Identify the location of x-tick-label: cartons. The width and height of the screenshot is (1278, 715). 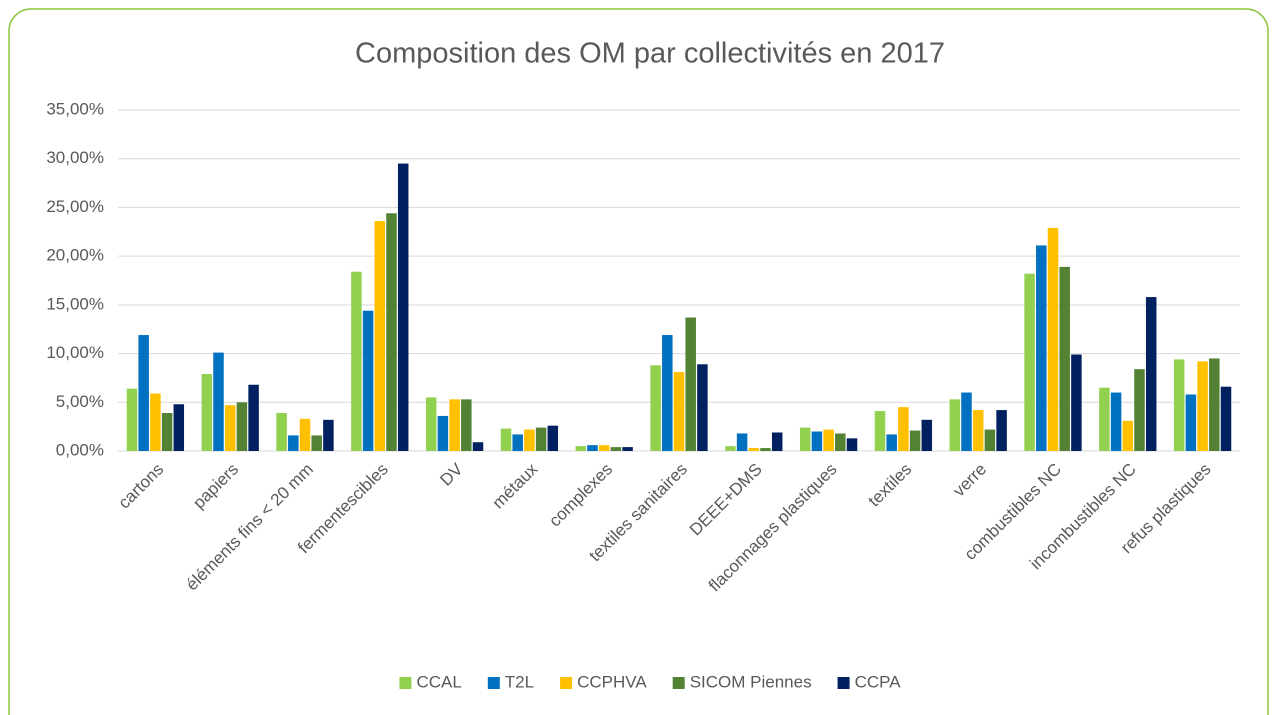
(141, 486).